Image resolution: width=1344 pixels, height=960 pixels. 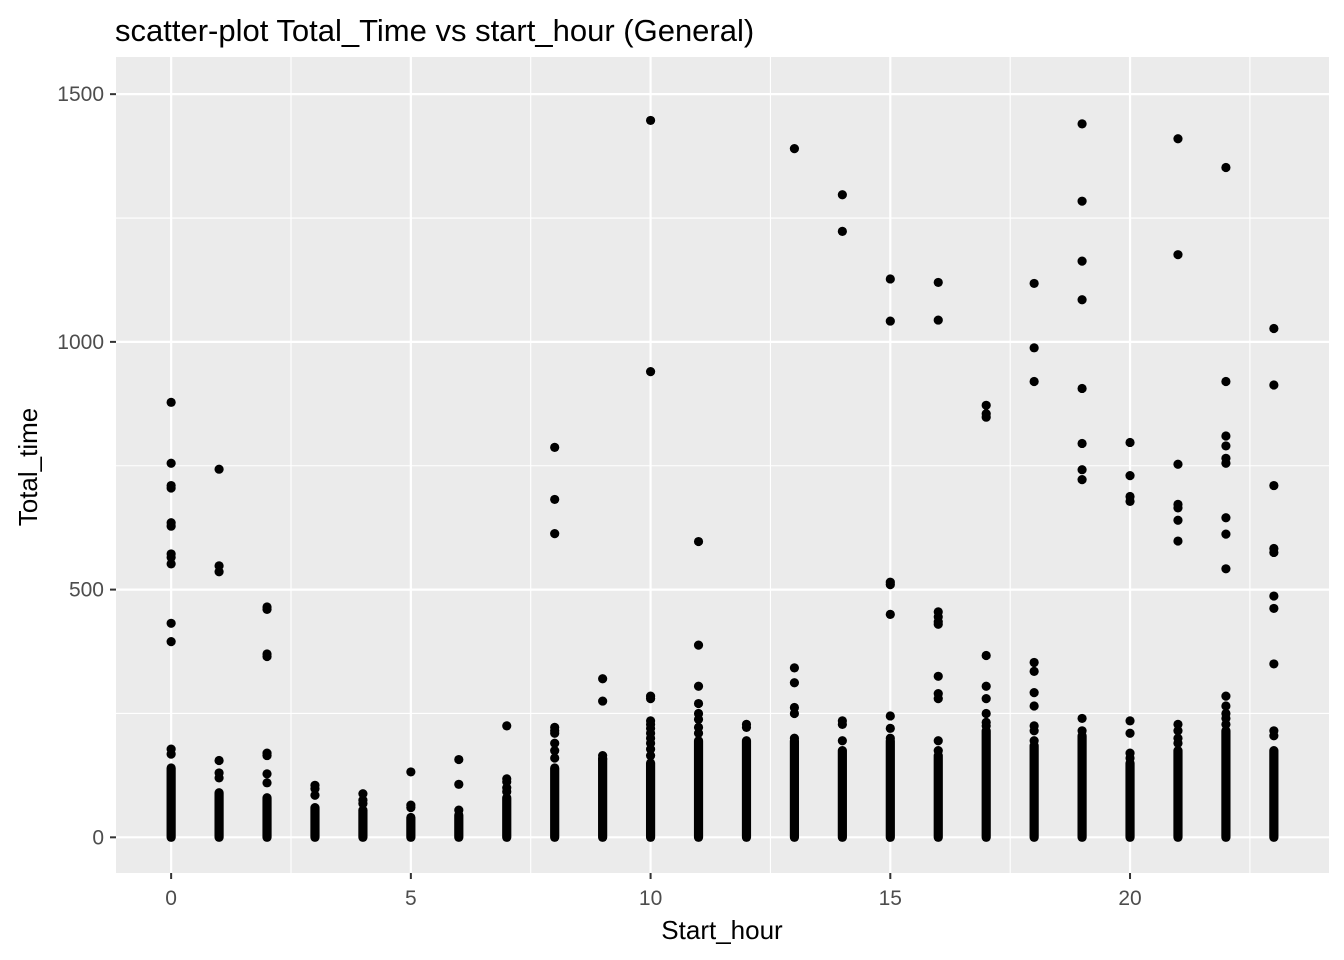 I want to click on x-tick-label: 20, so click(x=1129, y=898).